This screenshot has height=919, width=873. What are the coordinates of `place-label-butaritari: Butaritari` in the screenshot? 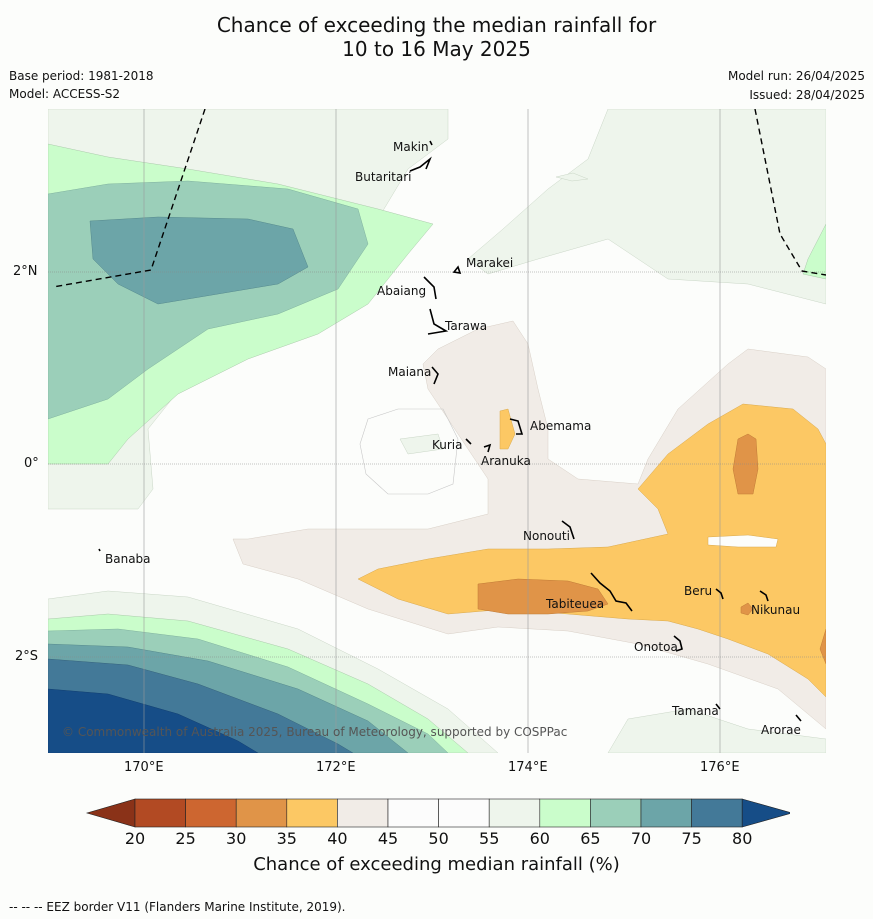 It's located at (383, 177).